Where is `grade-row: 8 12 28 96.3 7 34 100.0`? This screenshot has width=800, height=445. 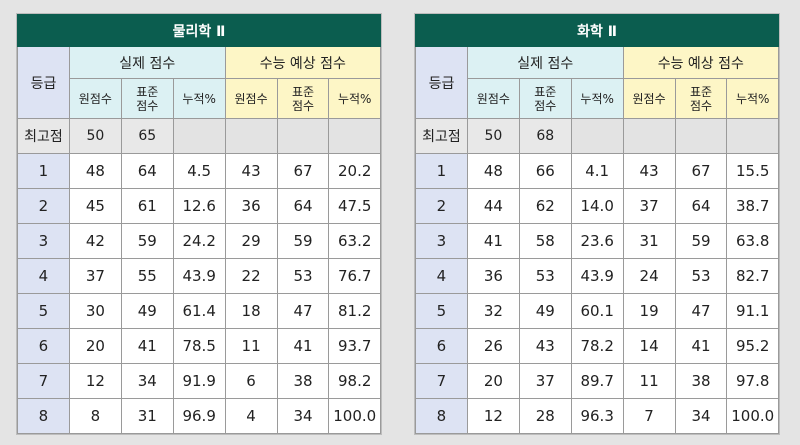
grade-row: 8 12 28 96.3 7 34 100.0 is located at coordinates (597, 416).